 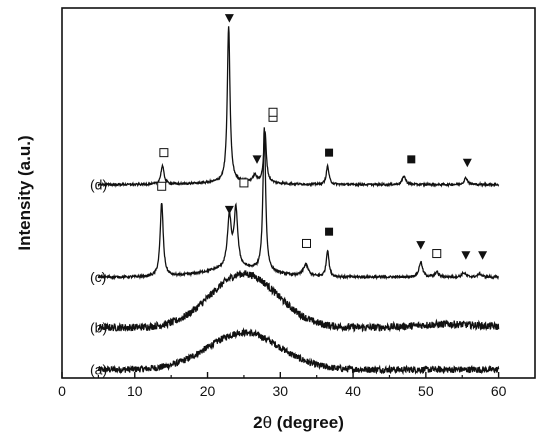 What do you see at coordinates (62, 391) in the screenshot?
I see `x-tick-label: 0` at bounding box center [62, 391].